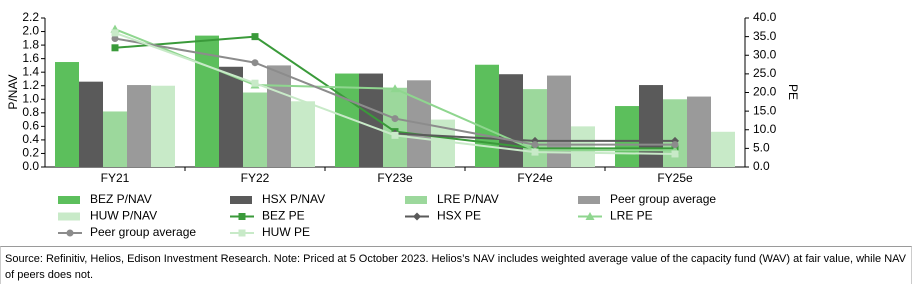 The image size is (914, 286). What do you see at coordinates (765, 129) in the screenshot?
I see `y2-tick-label: 10.0` at bounding box center [765, 129].